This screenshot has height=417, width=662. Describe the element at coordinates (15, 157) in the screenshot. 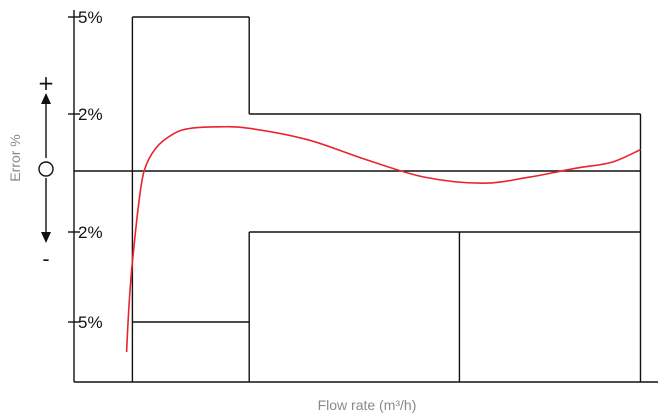

I see `y-axis-label: Error %` at that location.